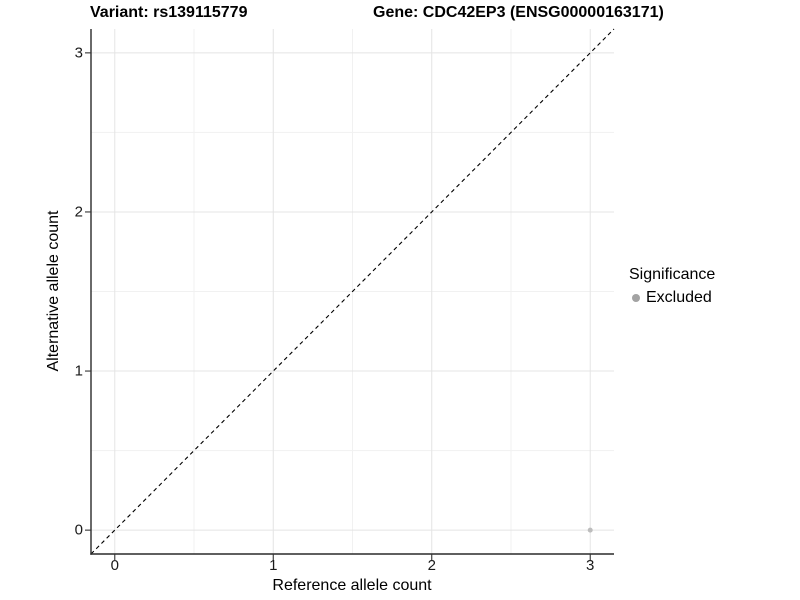 This screenshot has width=800, height=600. I want to click on legend-items: Excluded, so click(672, 297).